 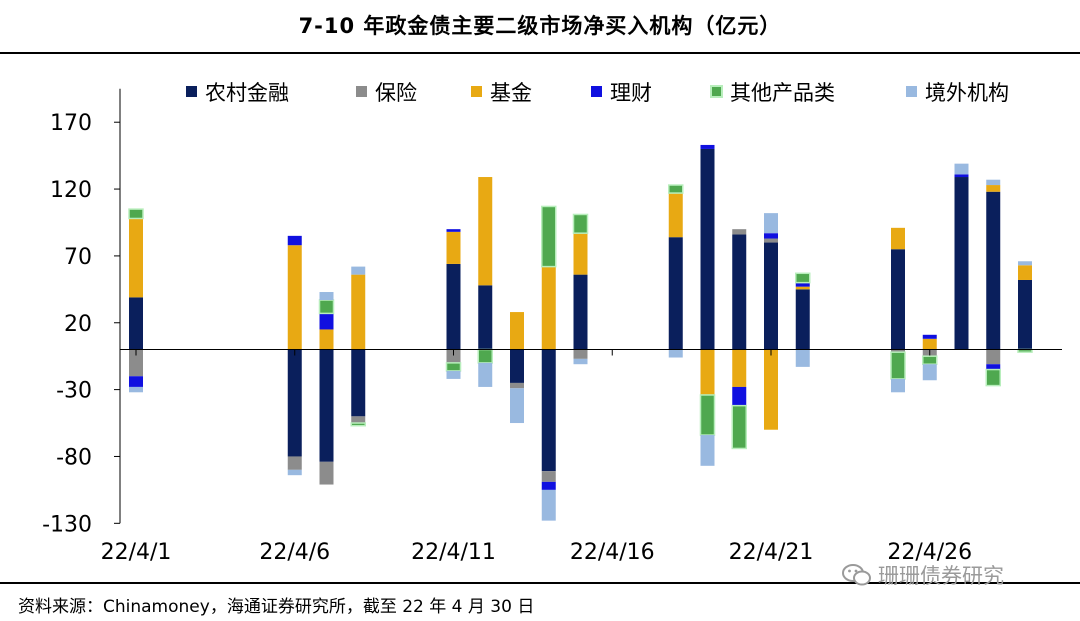 I want to click on legend-label: 农村金融, so click(x=247, y=93).